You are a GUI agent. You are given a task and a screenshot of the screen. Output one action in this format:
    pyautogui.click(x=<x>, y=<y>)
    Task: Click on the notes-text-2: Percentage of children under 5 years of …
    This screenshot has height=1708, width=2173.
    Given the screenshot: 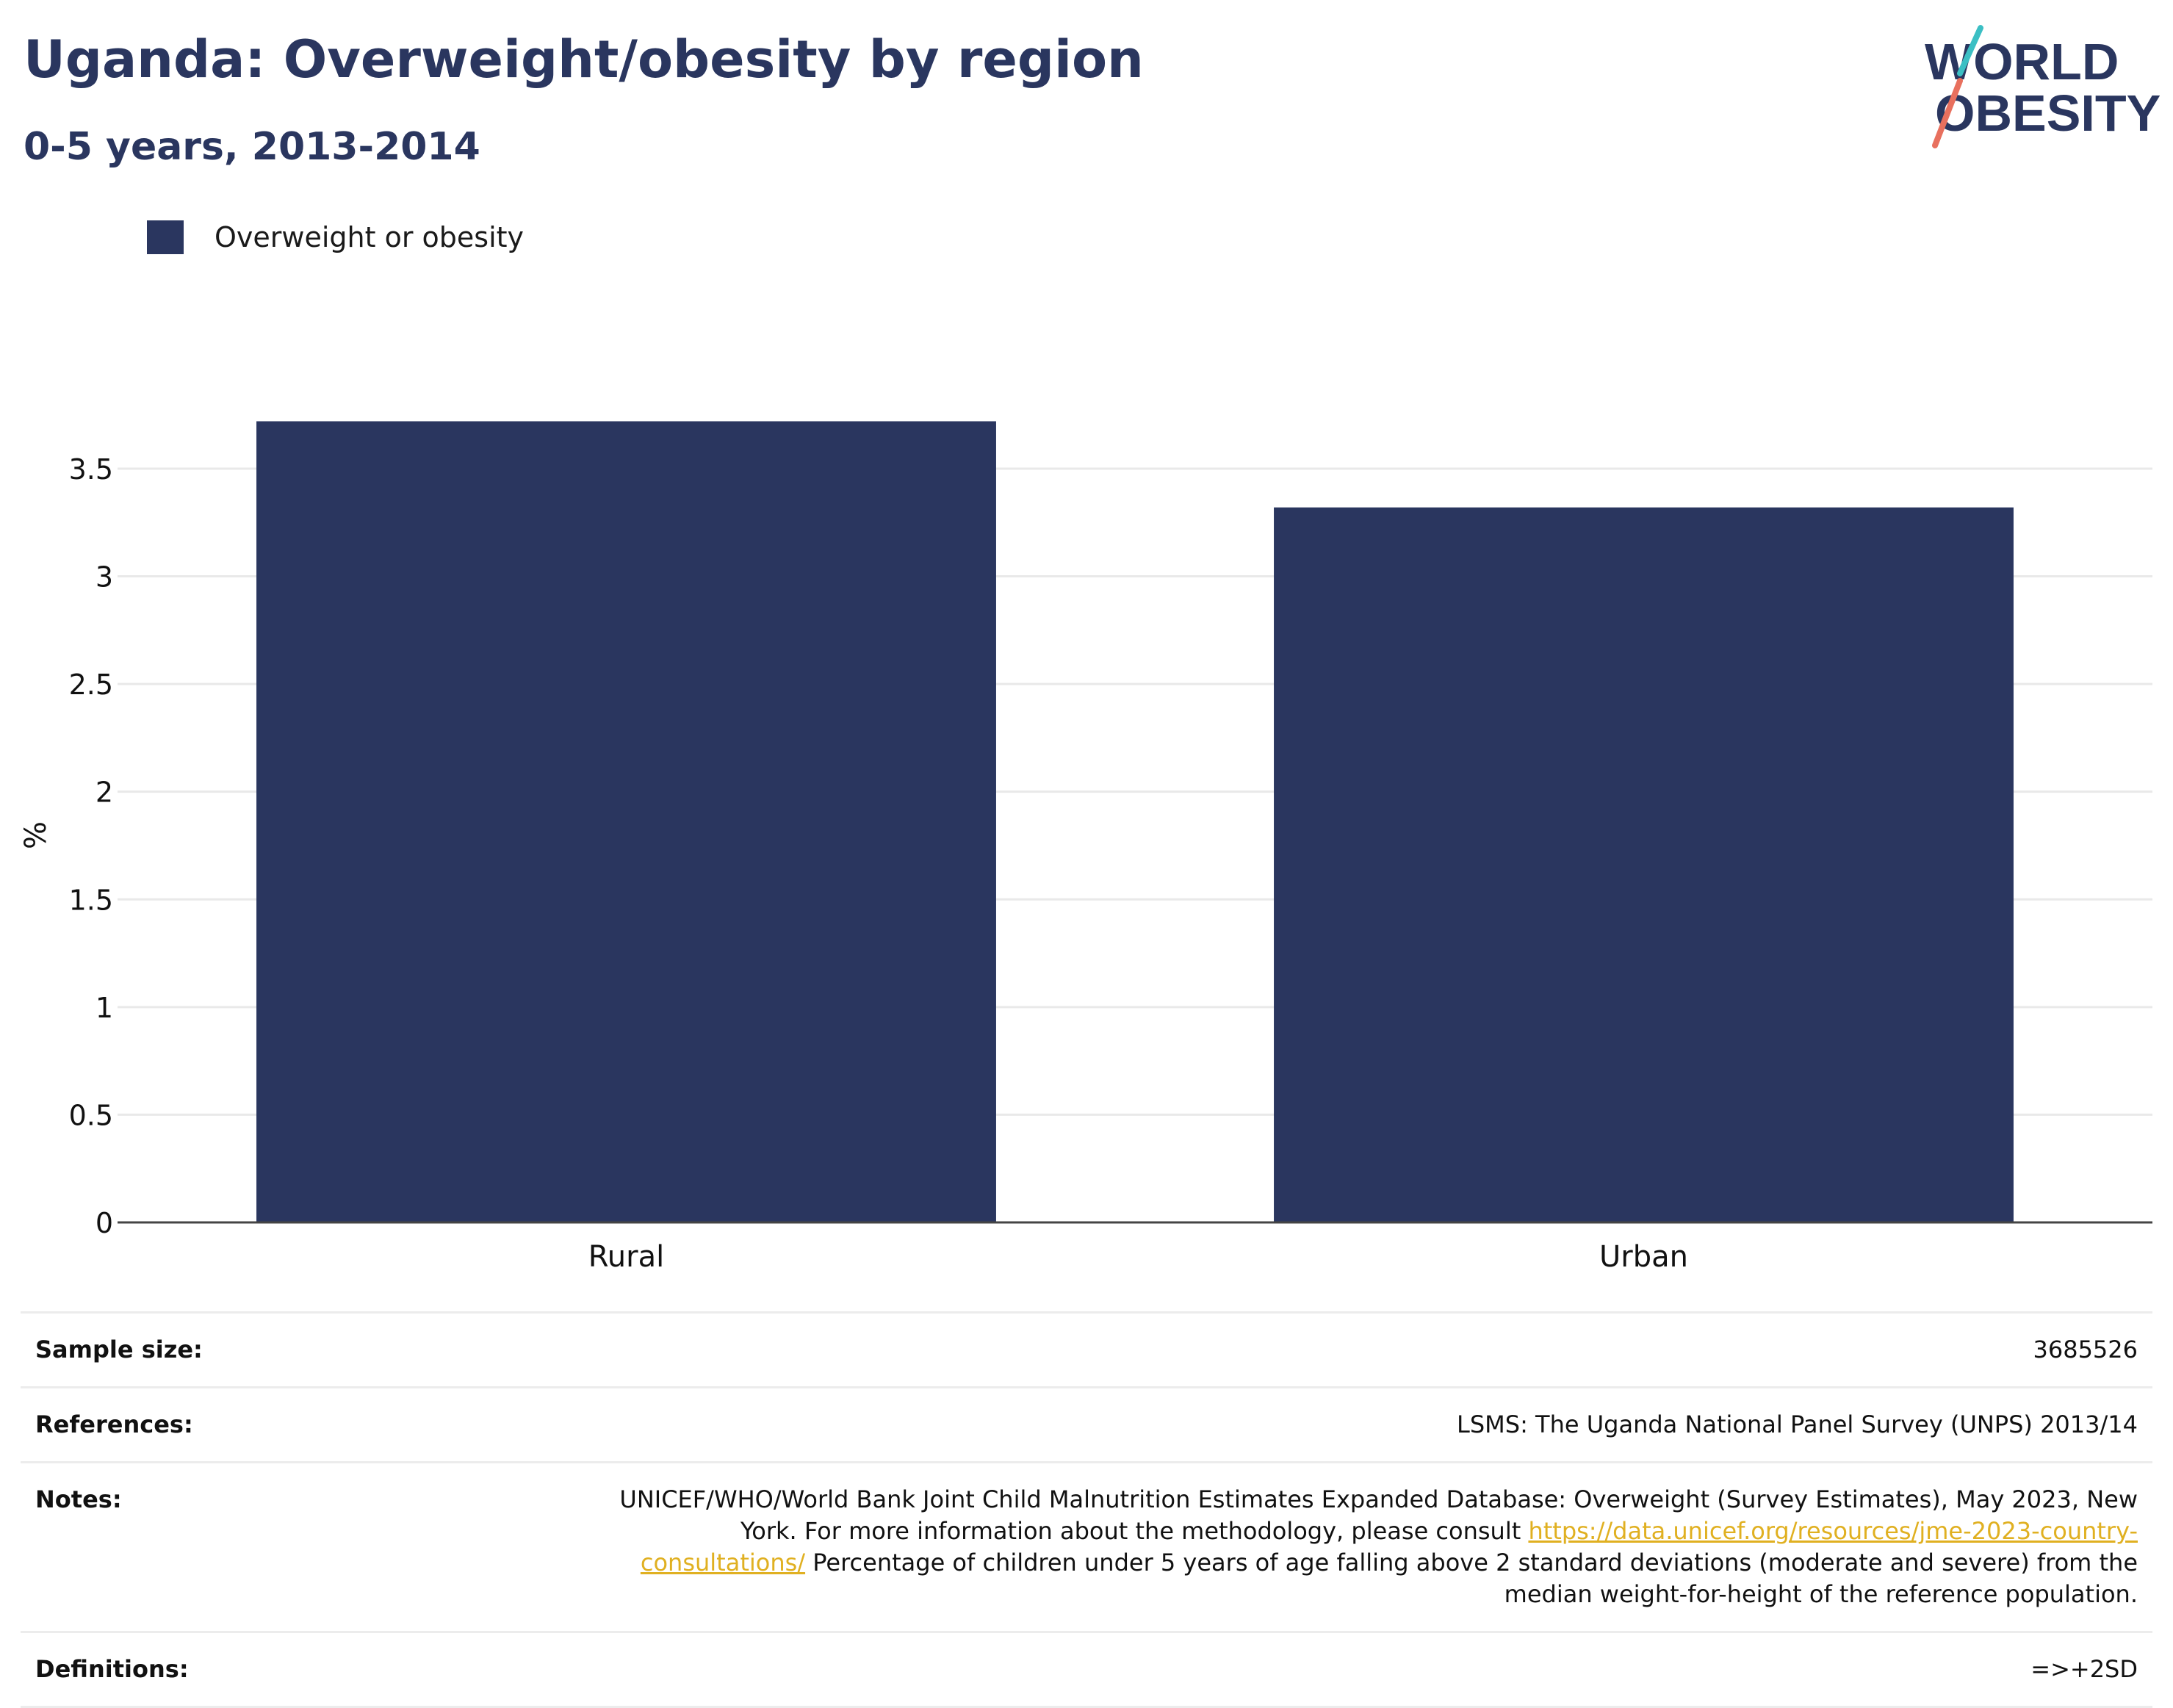 What is the action you would take?
    pyautogui.click(x=1471, y=1578)
    